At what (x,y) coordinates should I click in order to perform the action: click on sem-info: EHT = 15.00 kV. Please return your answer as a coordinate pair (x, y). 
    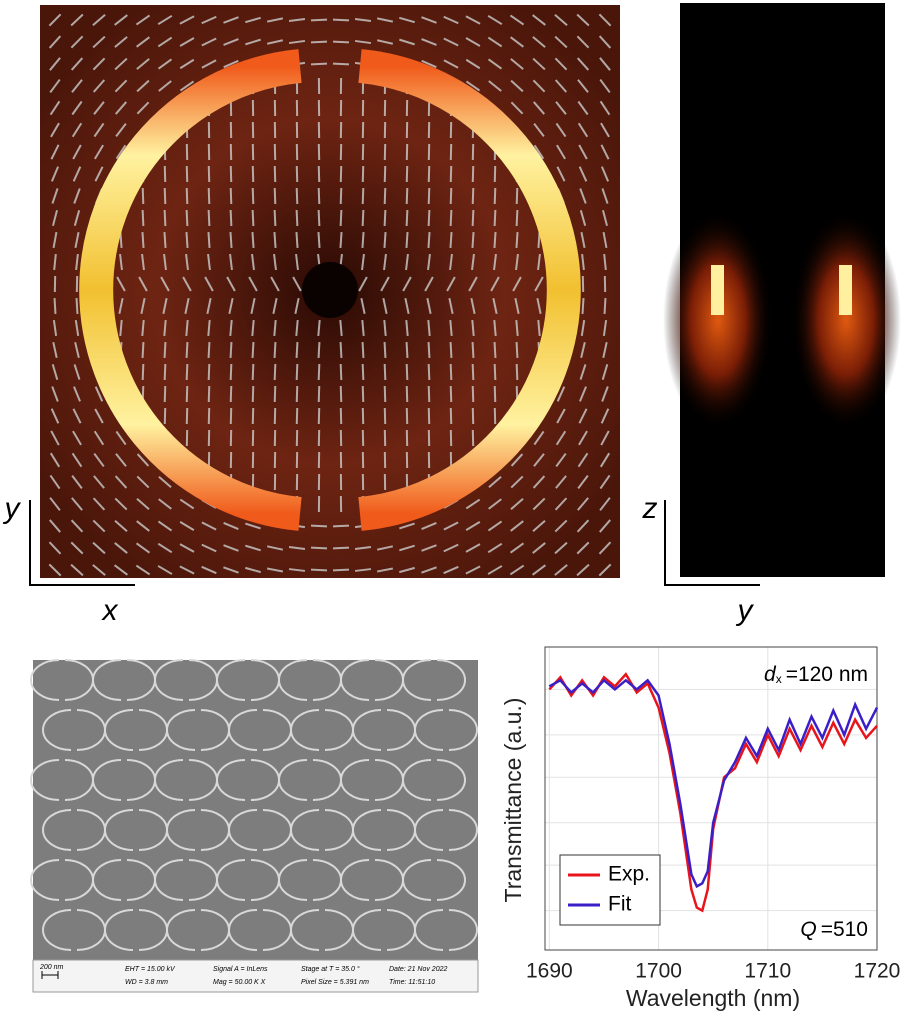
    Looking at the image, I should click on (150, 969).